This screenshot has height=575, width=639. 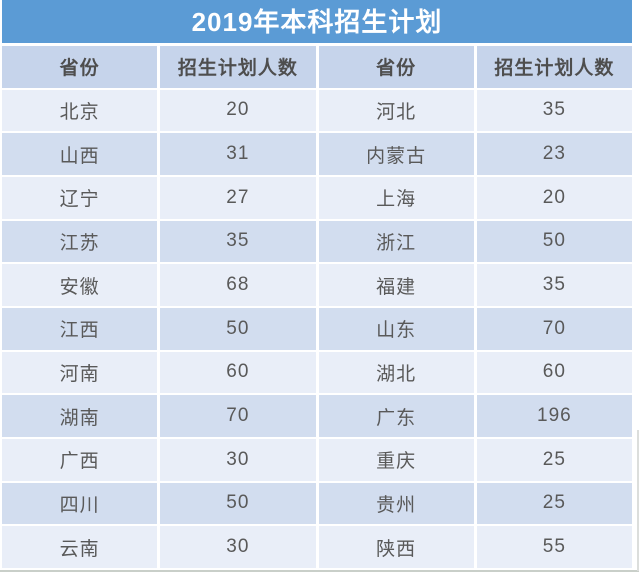 What do you see at coordinates (396, 372) in the screenshot?
I see `province-cell: 湖北` at bounding box center [396, 372].